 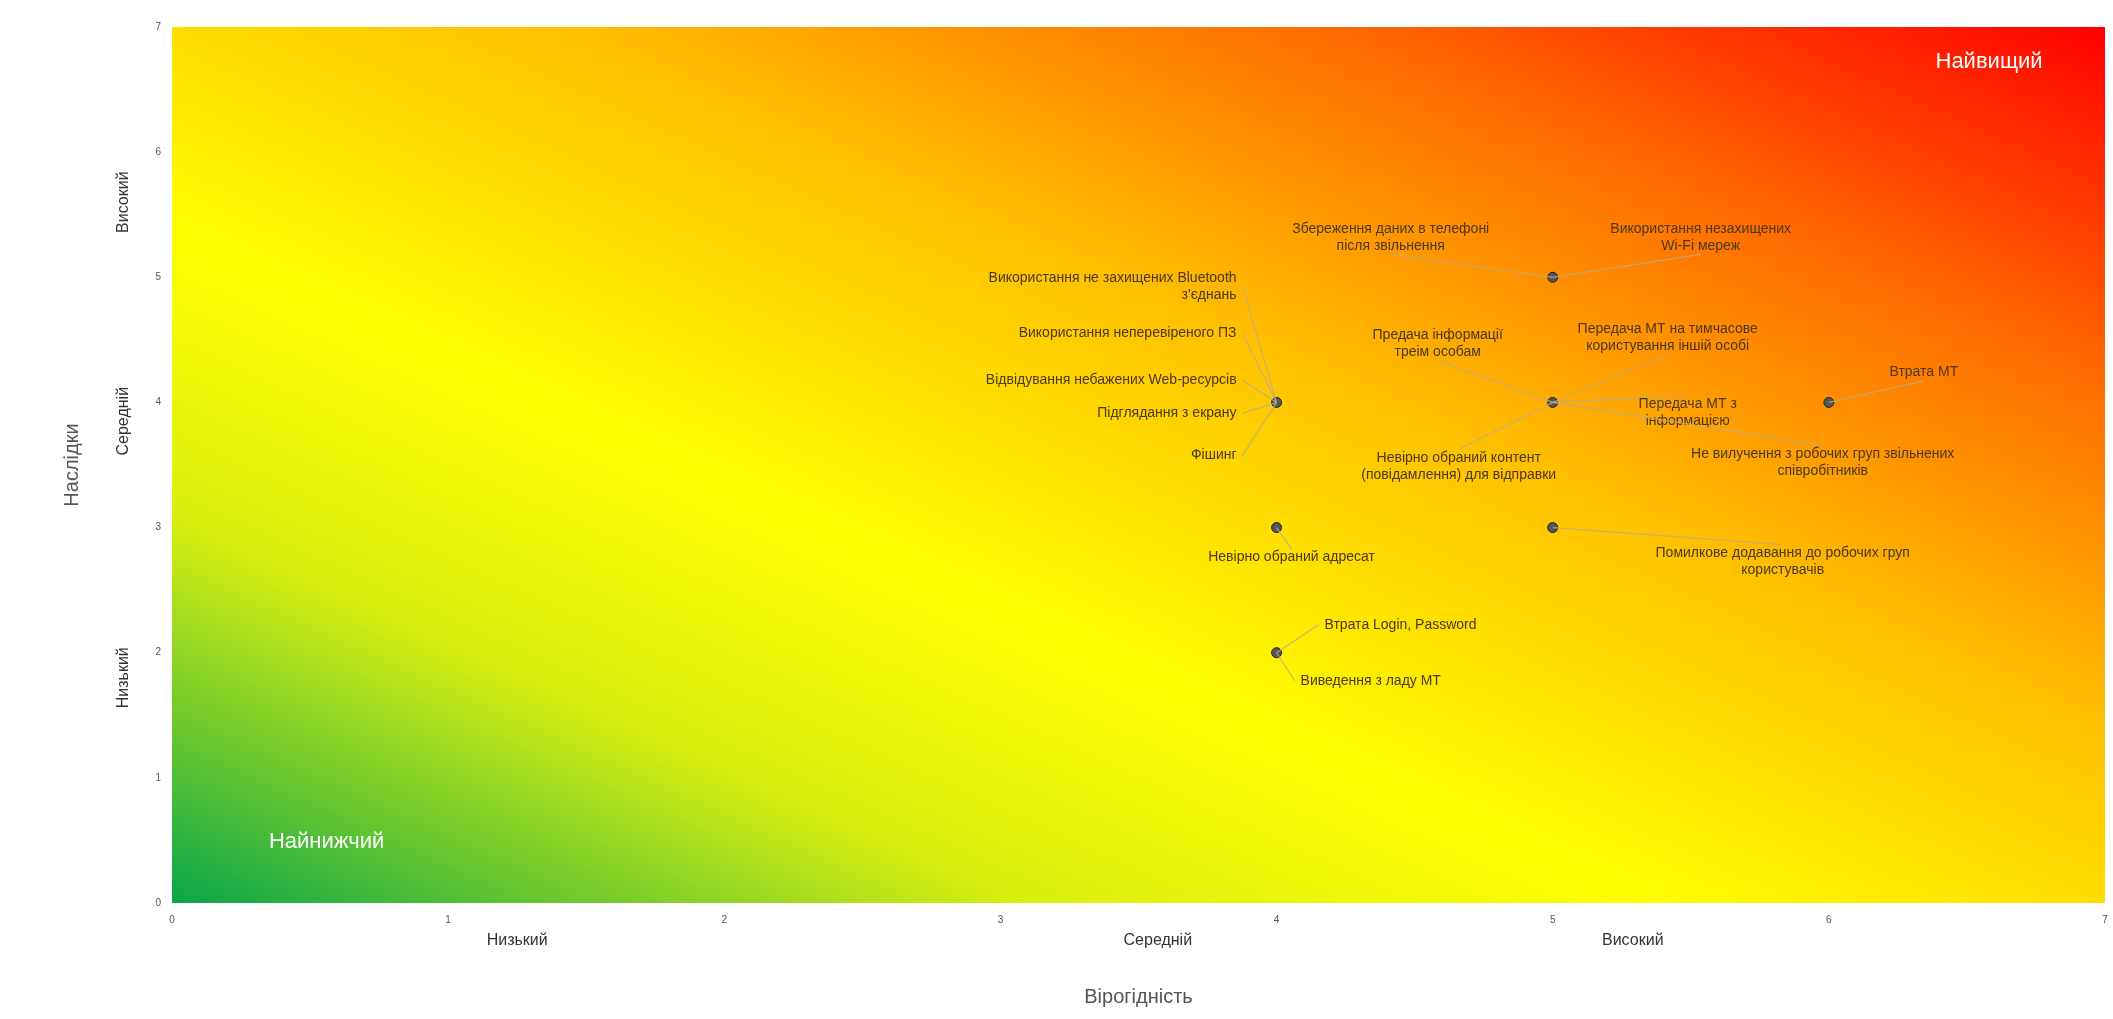 I want to click on y-tick-label: 7, so click(x=158, y=26).